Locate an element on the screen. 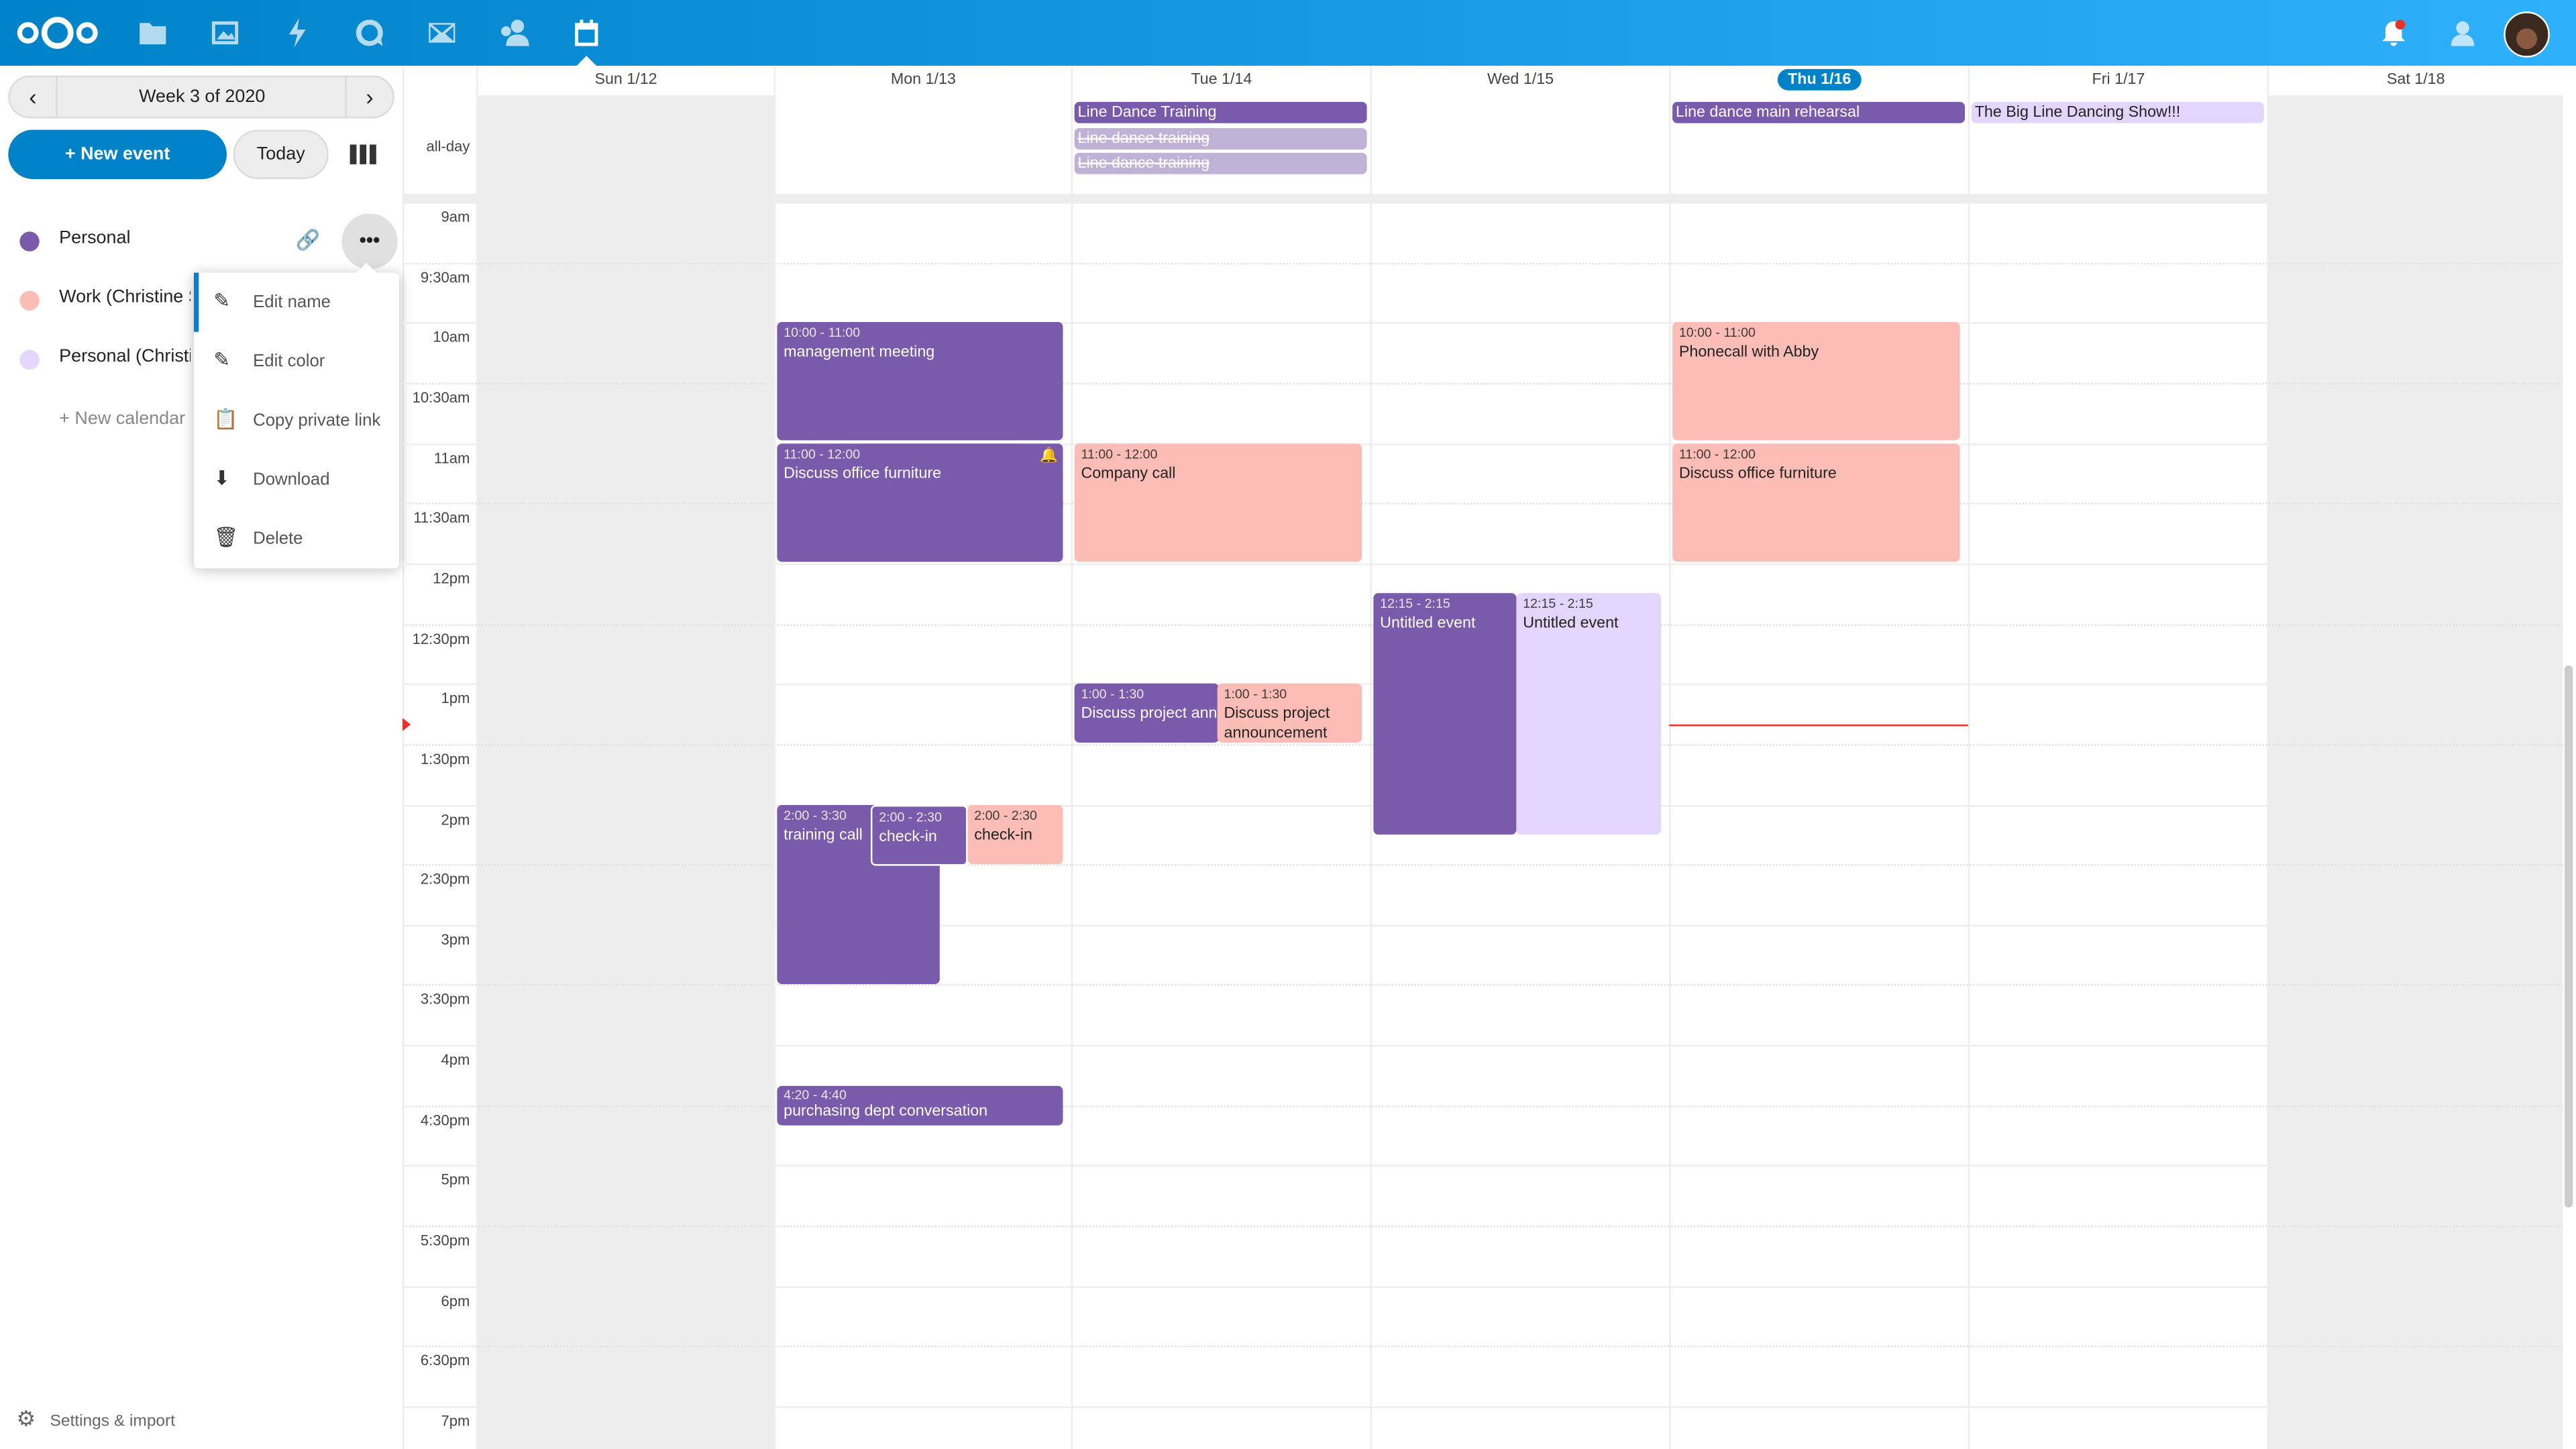  time-label: 3pm is located at coordinates (455, 939).